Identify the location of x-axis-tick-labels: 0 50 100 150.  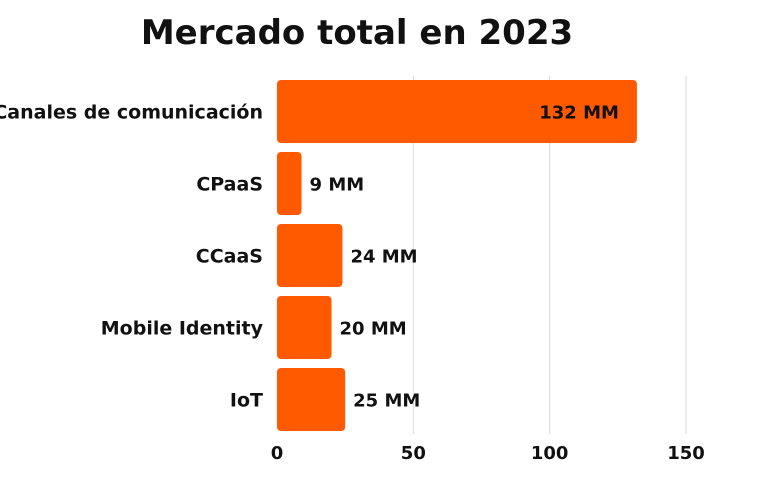
(488, 453).